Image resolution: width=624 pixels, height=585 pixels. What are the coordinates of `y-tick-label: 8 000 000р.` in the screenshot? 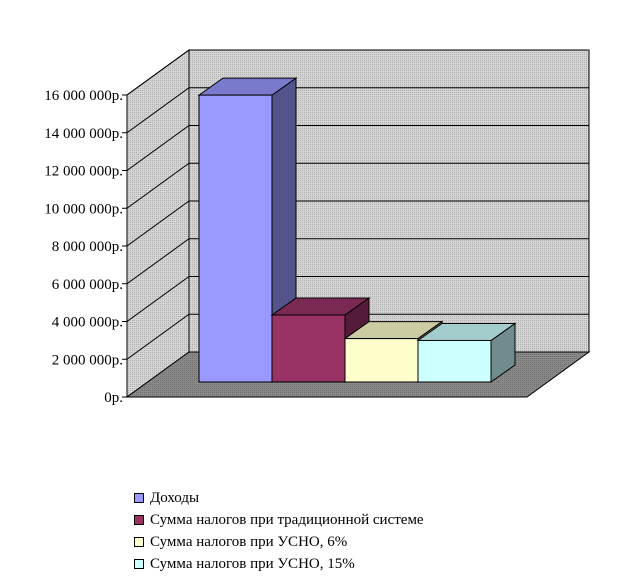 It's located at (87, 247).